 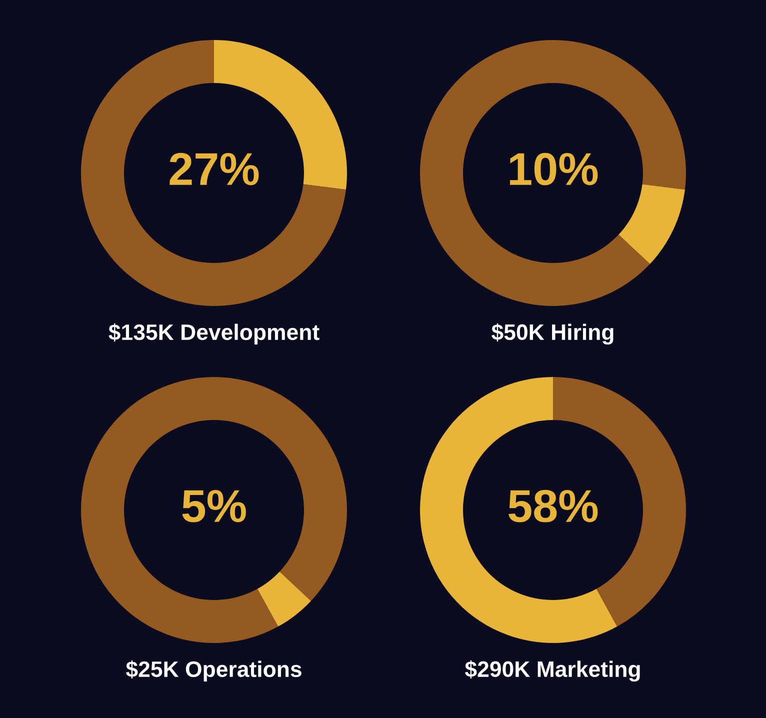 What do you see at coordinates (552, 671) in the screenshot?
I see `text: $290K Marketing` at bounding box center [552, 671].